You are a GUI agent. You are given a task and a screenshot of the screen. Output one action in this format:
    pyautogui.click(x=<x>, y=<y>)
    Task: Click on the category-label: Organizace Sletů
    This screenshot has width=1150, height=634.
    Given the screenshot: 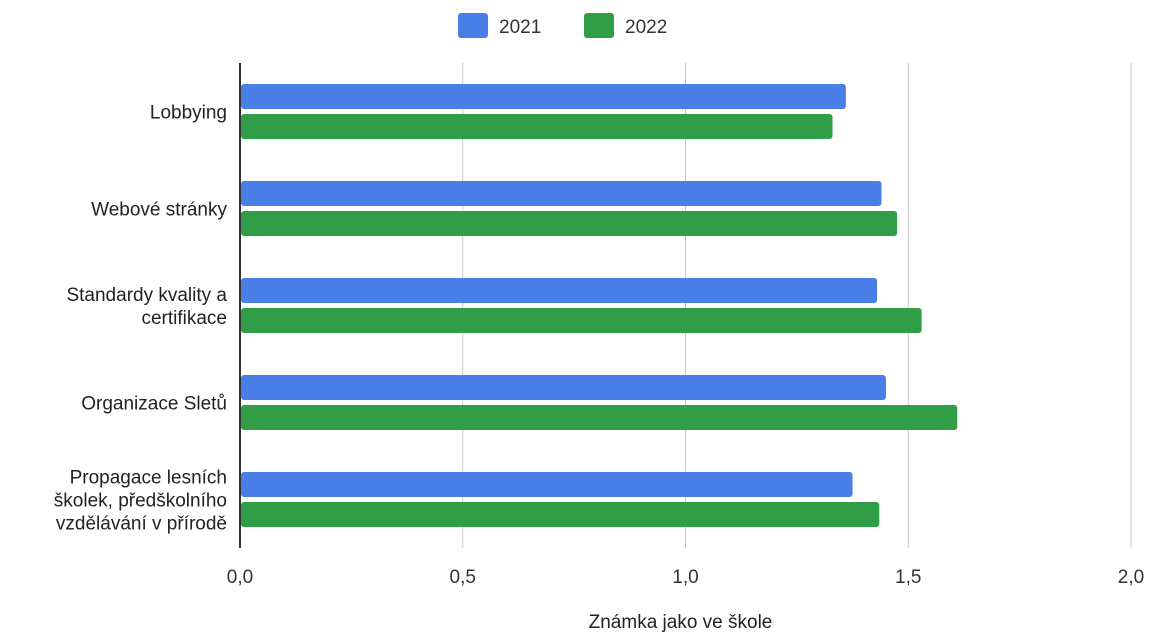 What is the action you would take?
    pyautogui.click(x=154, y=404)
    